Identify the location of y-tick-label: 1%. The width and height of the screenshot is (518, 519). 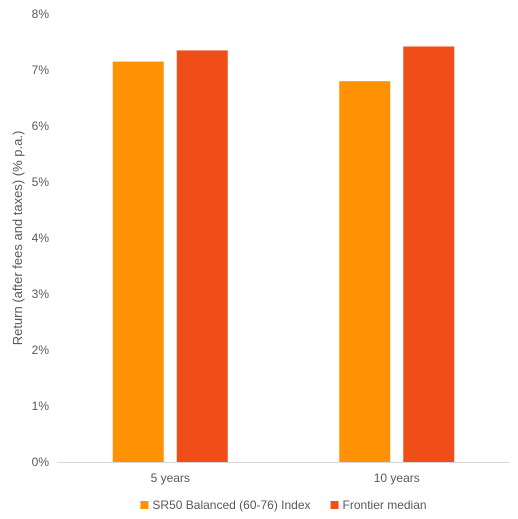
(41, 406).